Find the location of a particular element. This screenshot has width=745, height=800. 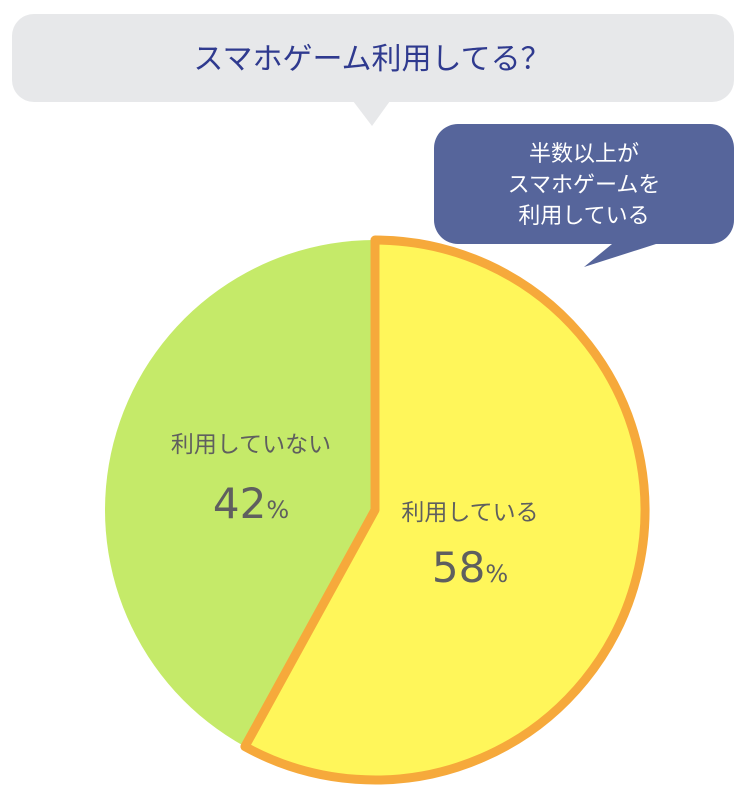

callout-line-2: スマホゲームを is located at coordinates (584, 185).